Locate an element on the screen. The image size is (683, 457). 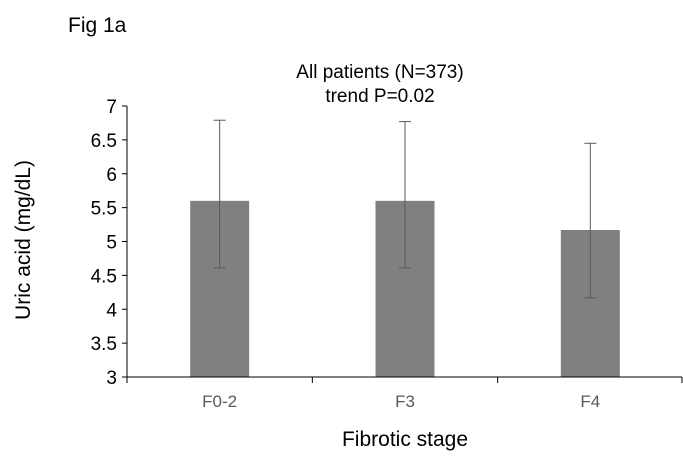
y-tick-label: 6 is located at coordinates (111, 175).